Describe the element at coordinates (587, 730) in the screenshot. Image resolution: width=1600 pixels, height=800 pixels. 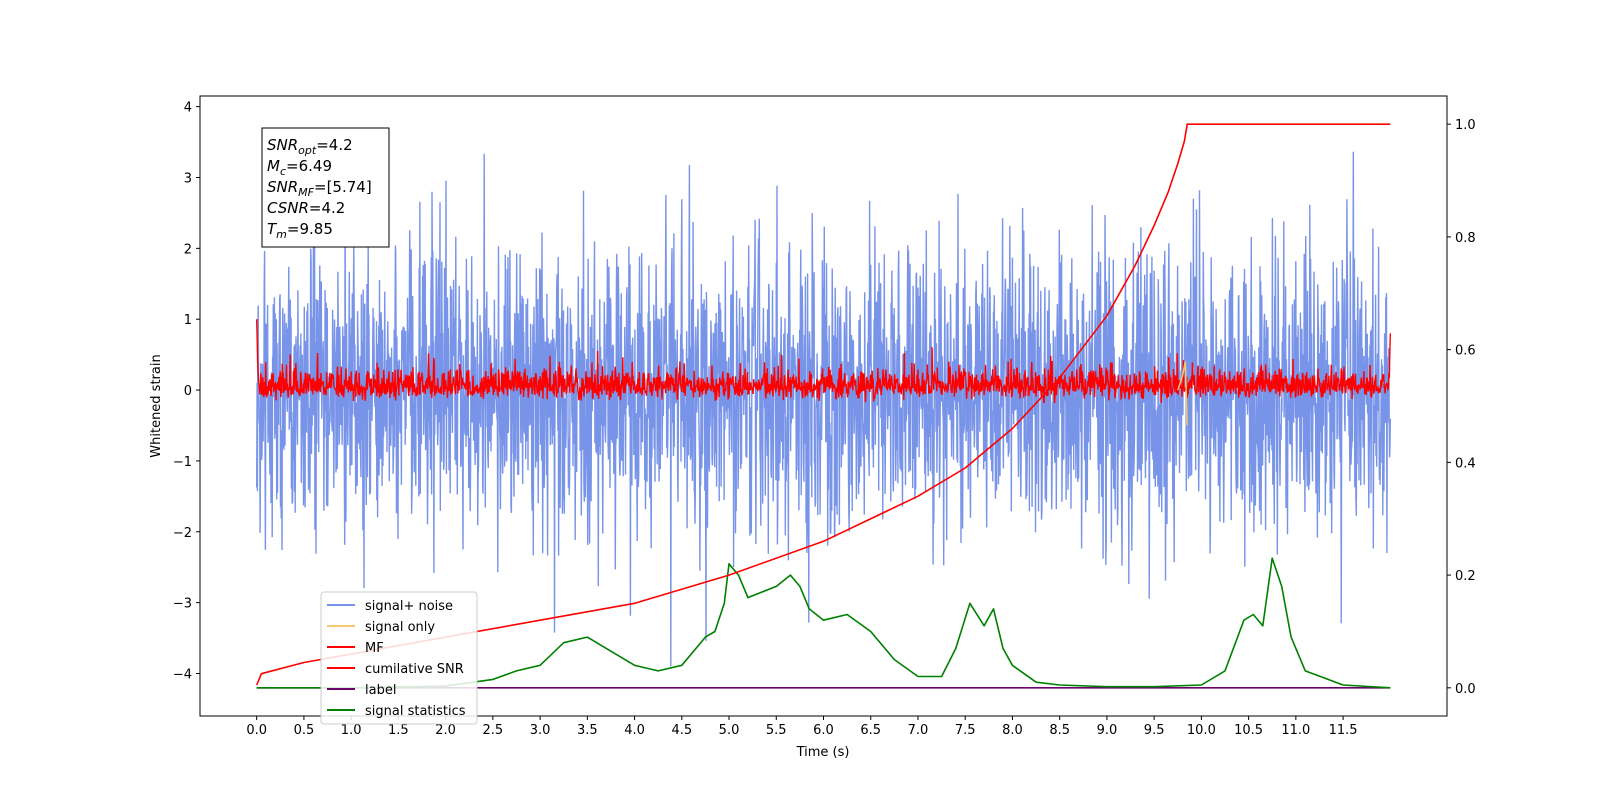
I see `x-tick-label: 3.5` at that location.